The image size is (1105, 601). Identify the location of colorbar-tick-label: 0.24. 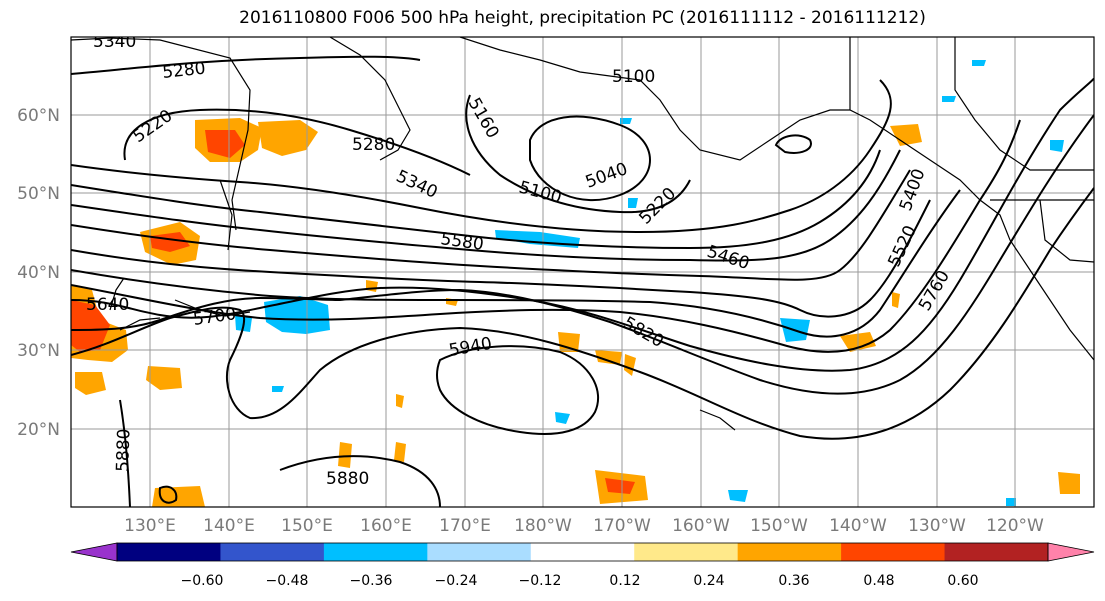
(708, 581).